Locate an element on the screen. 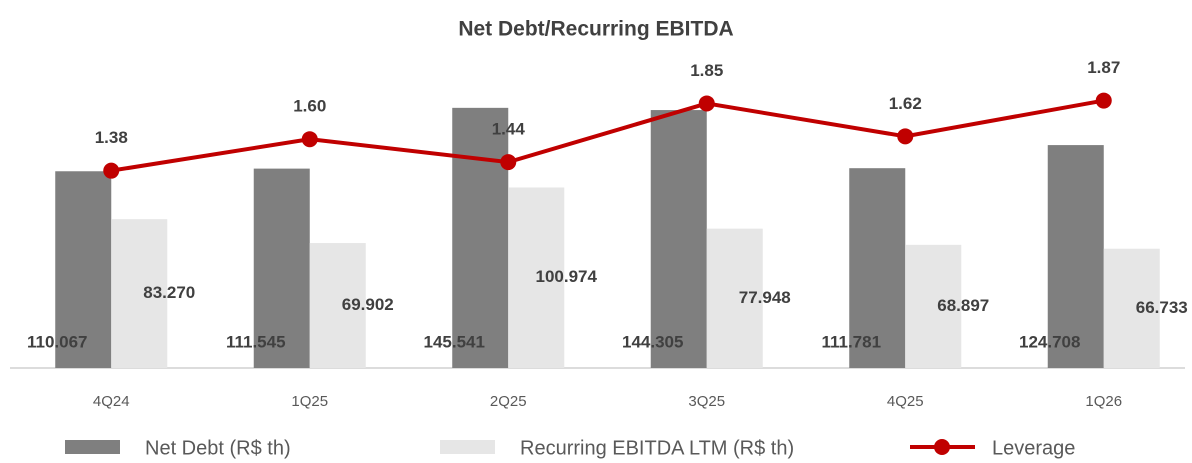 The image size is (1192, 463). x-tick-label: 2Q25 is located at coordinates (508, 401).